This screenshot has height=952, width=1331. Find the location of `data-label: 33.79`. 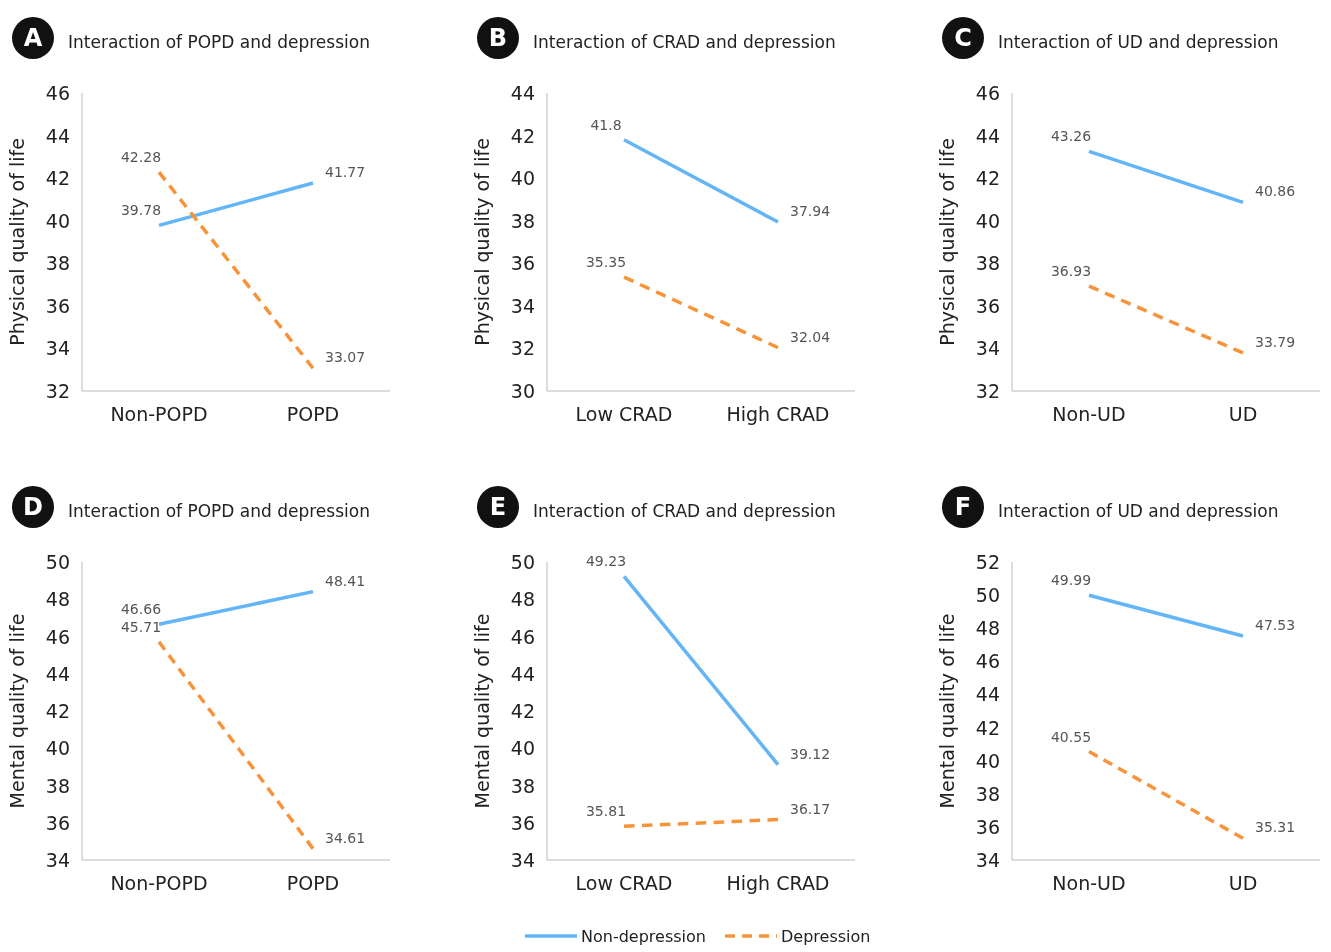

data-label: 33.79 is located at coordinates (1275, 341).